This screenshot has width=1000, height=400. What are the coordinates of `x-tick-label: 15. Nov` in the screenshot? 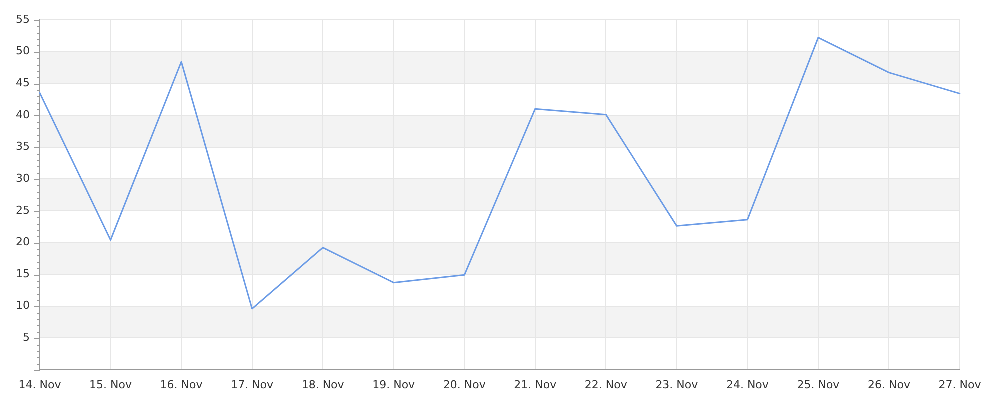 It's located at (111, 385).